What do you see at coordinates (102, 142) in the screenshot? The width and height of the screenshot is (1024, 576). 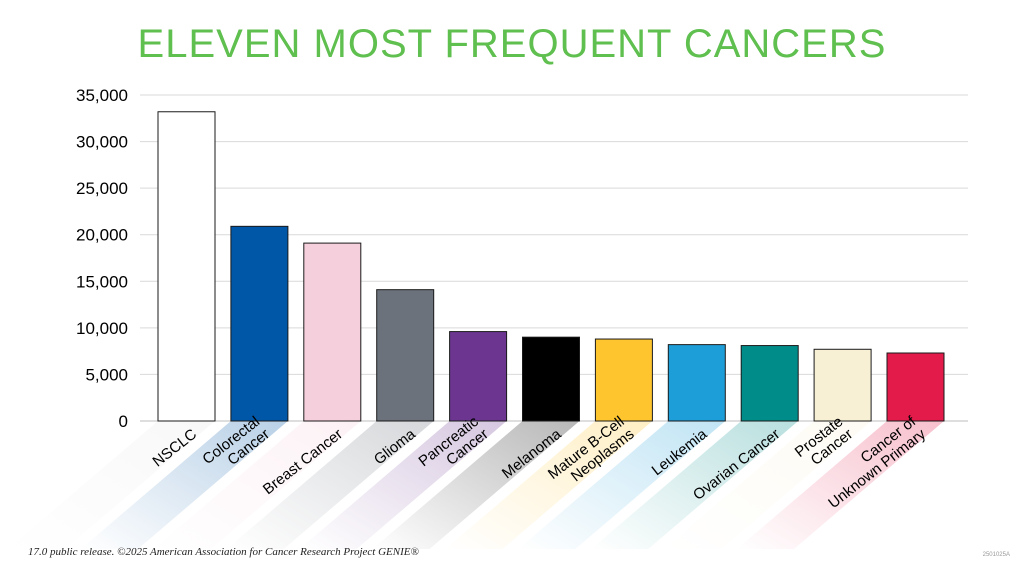 I see `y-tick-label: 30,000` at bounding box center [102, 142].